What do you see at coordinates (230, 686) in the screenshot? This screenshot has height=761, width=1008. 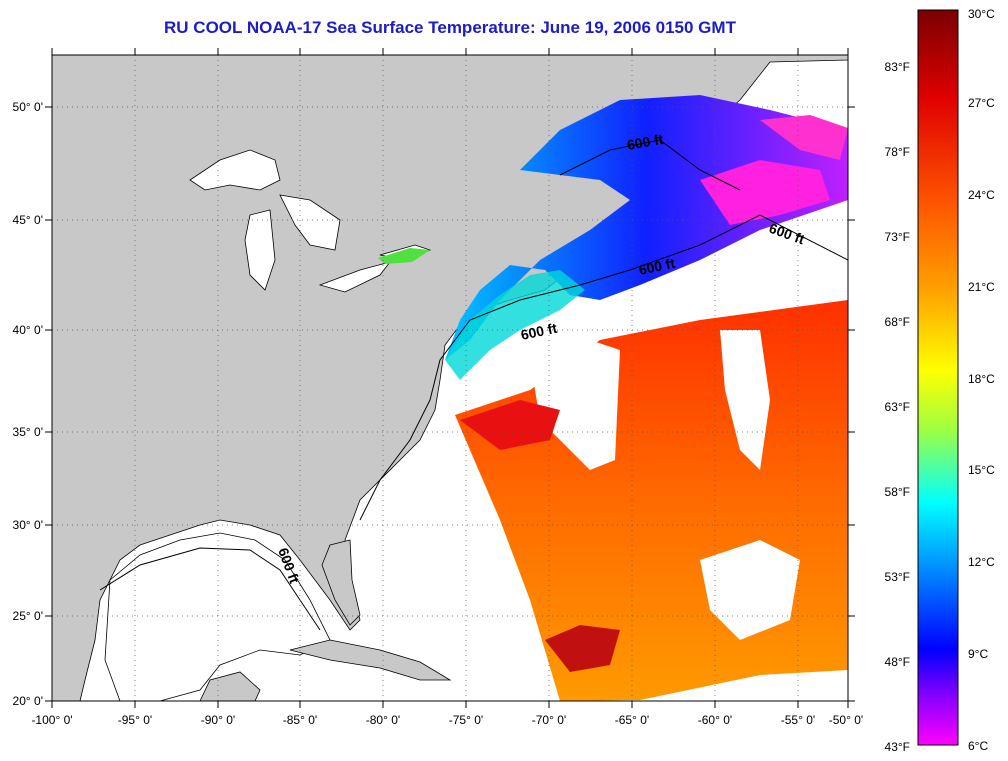 I see `yucatan` at bounding box center [230, 686].